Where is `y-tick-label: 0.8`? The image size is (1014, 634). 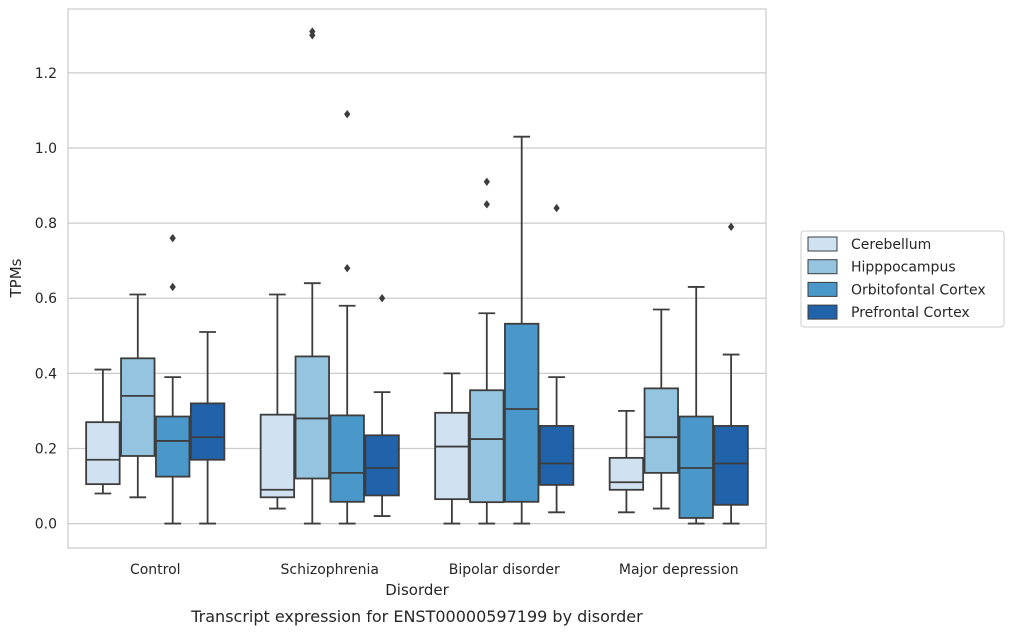
y-tick-label: 0.8 is located at coordinates (46, 224).